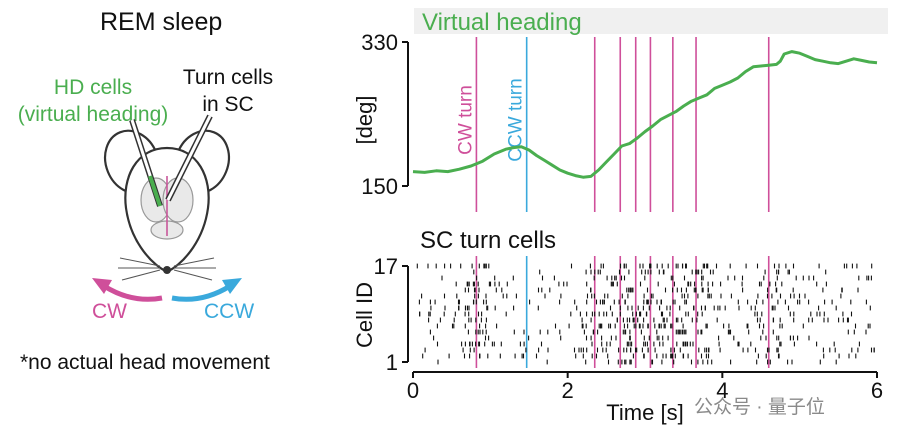  Describe the element at coordinates (502, 22) in the screenshot. I see `heading-title: Virtual heading` at that location.